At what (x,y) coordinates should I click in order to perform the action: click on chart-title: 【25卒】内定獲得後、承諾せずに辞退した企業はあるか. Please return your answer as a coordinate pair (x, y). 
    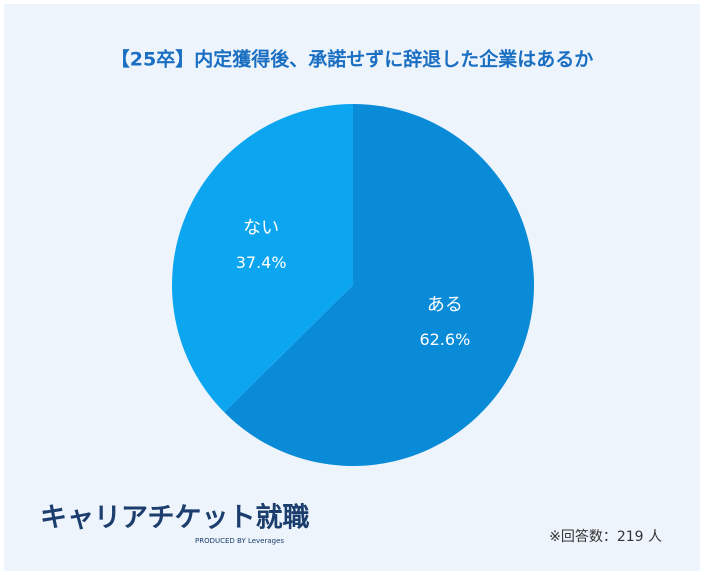
    Looking at the image, I should click on (352, 59).